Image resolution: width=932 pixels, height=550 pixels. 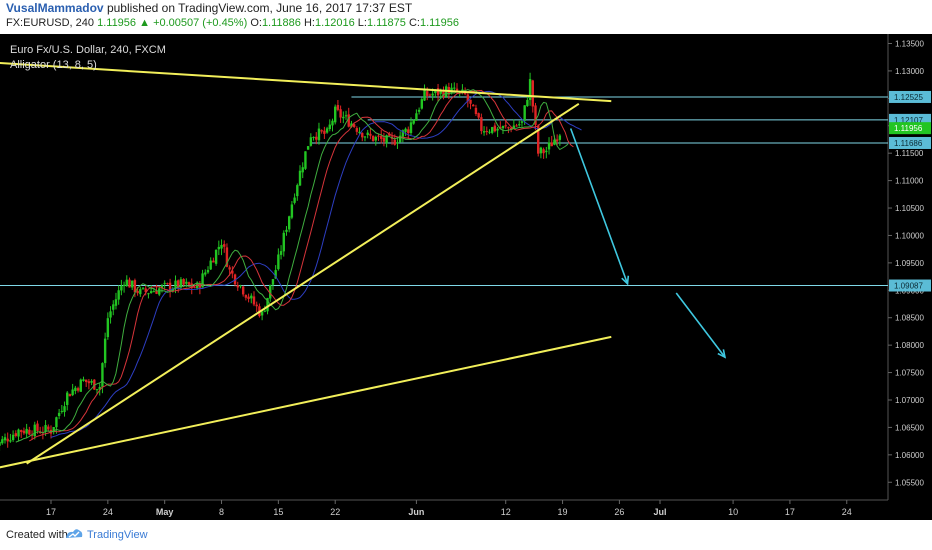 I want to click on symbol: FX:EURUSD, 240, so click(x=50, y=23).